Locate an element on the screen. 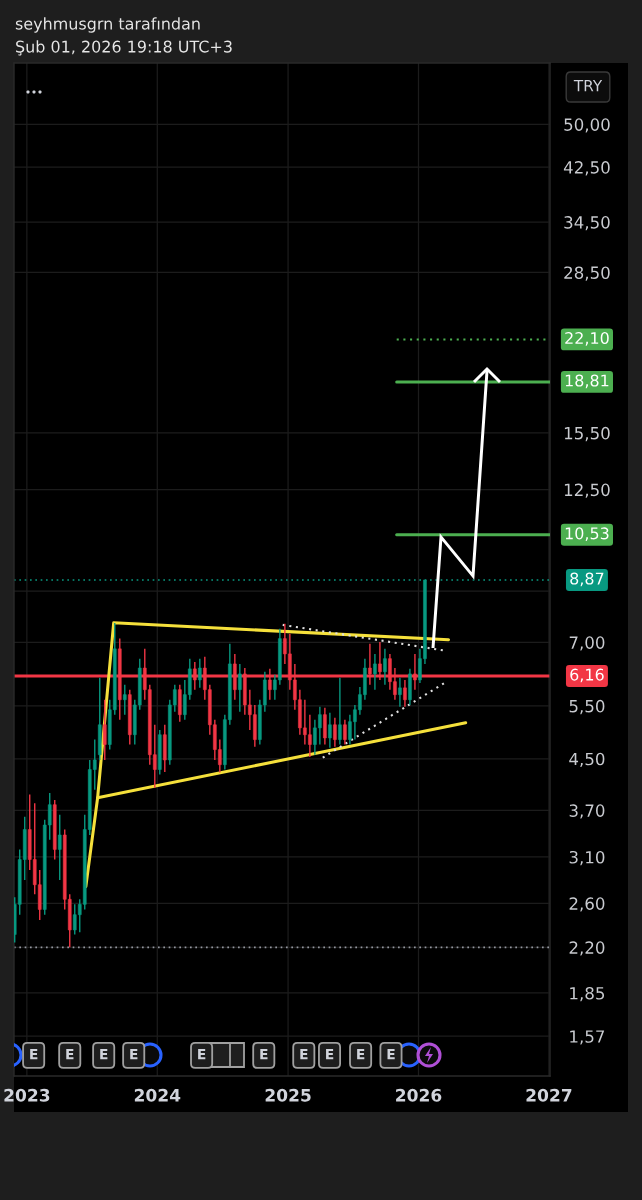 Image resolution: width=642 pixels, height=1200 pixels. y-tick-label: 15,50 is located at coordinates (587, 434).